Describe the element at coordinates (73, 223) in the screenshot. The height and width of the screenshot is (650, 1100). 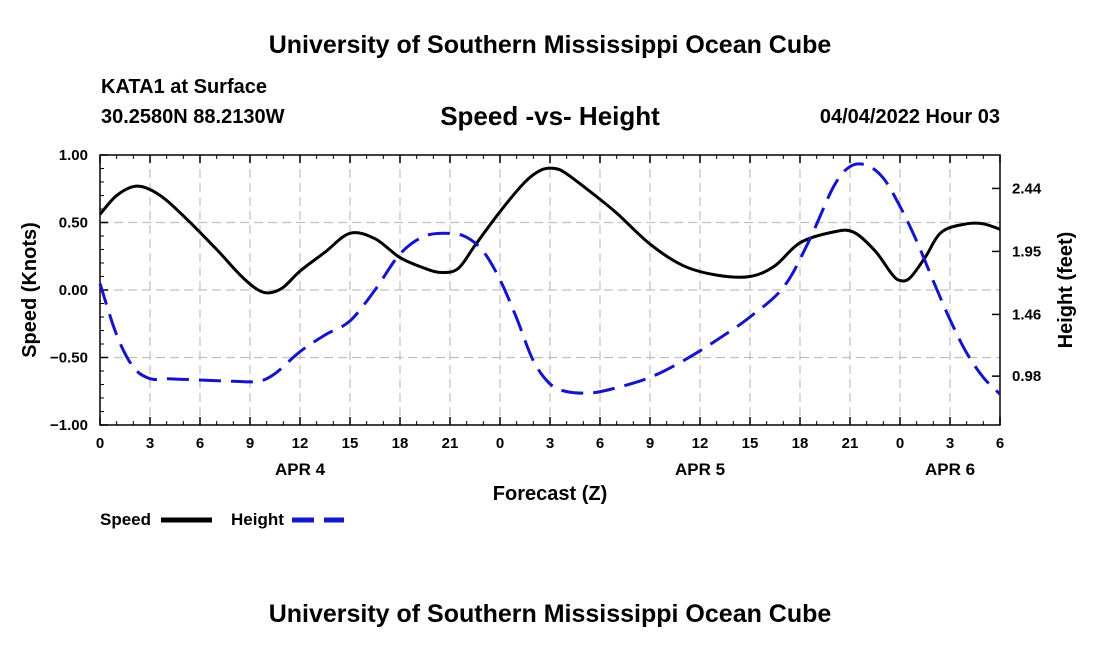
I see `y-tick-label: 0.50` at that location.